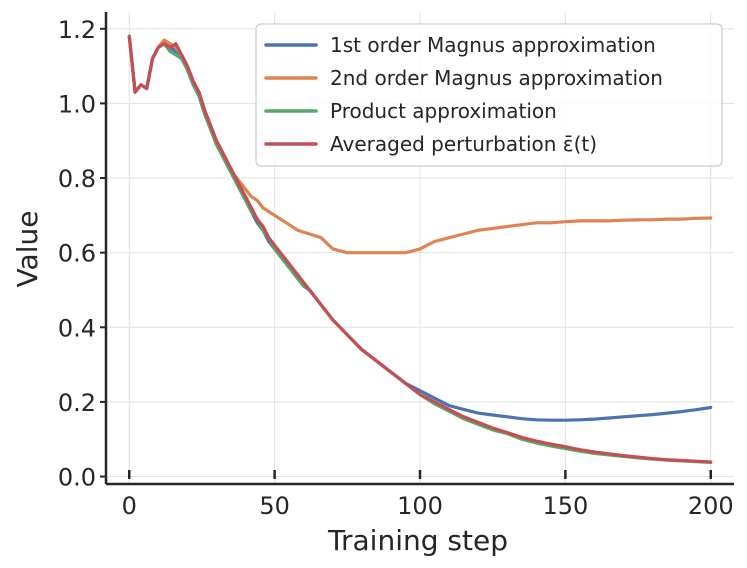 The height and width of the screenshot is (568, 747). What do you see at coordinates (77, 30) in the screenshot?
I see `y-tick-label: 1.2` at bounding box center [77, 30].